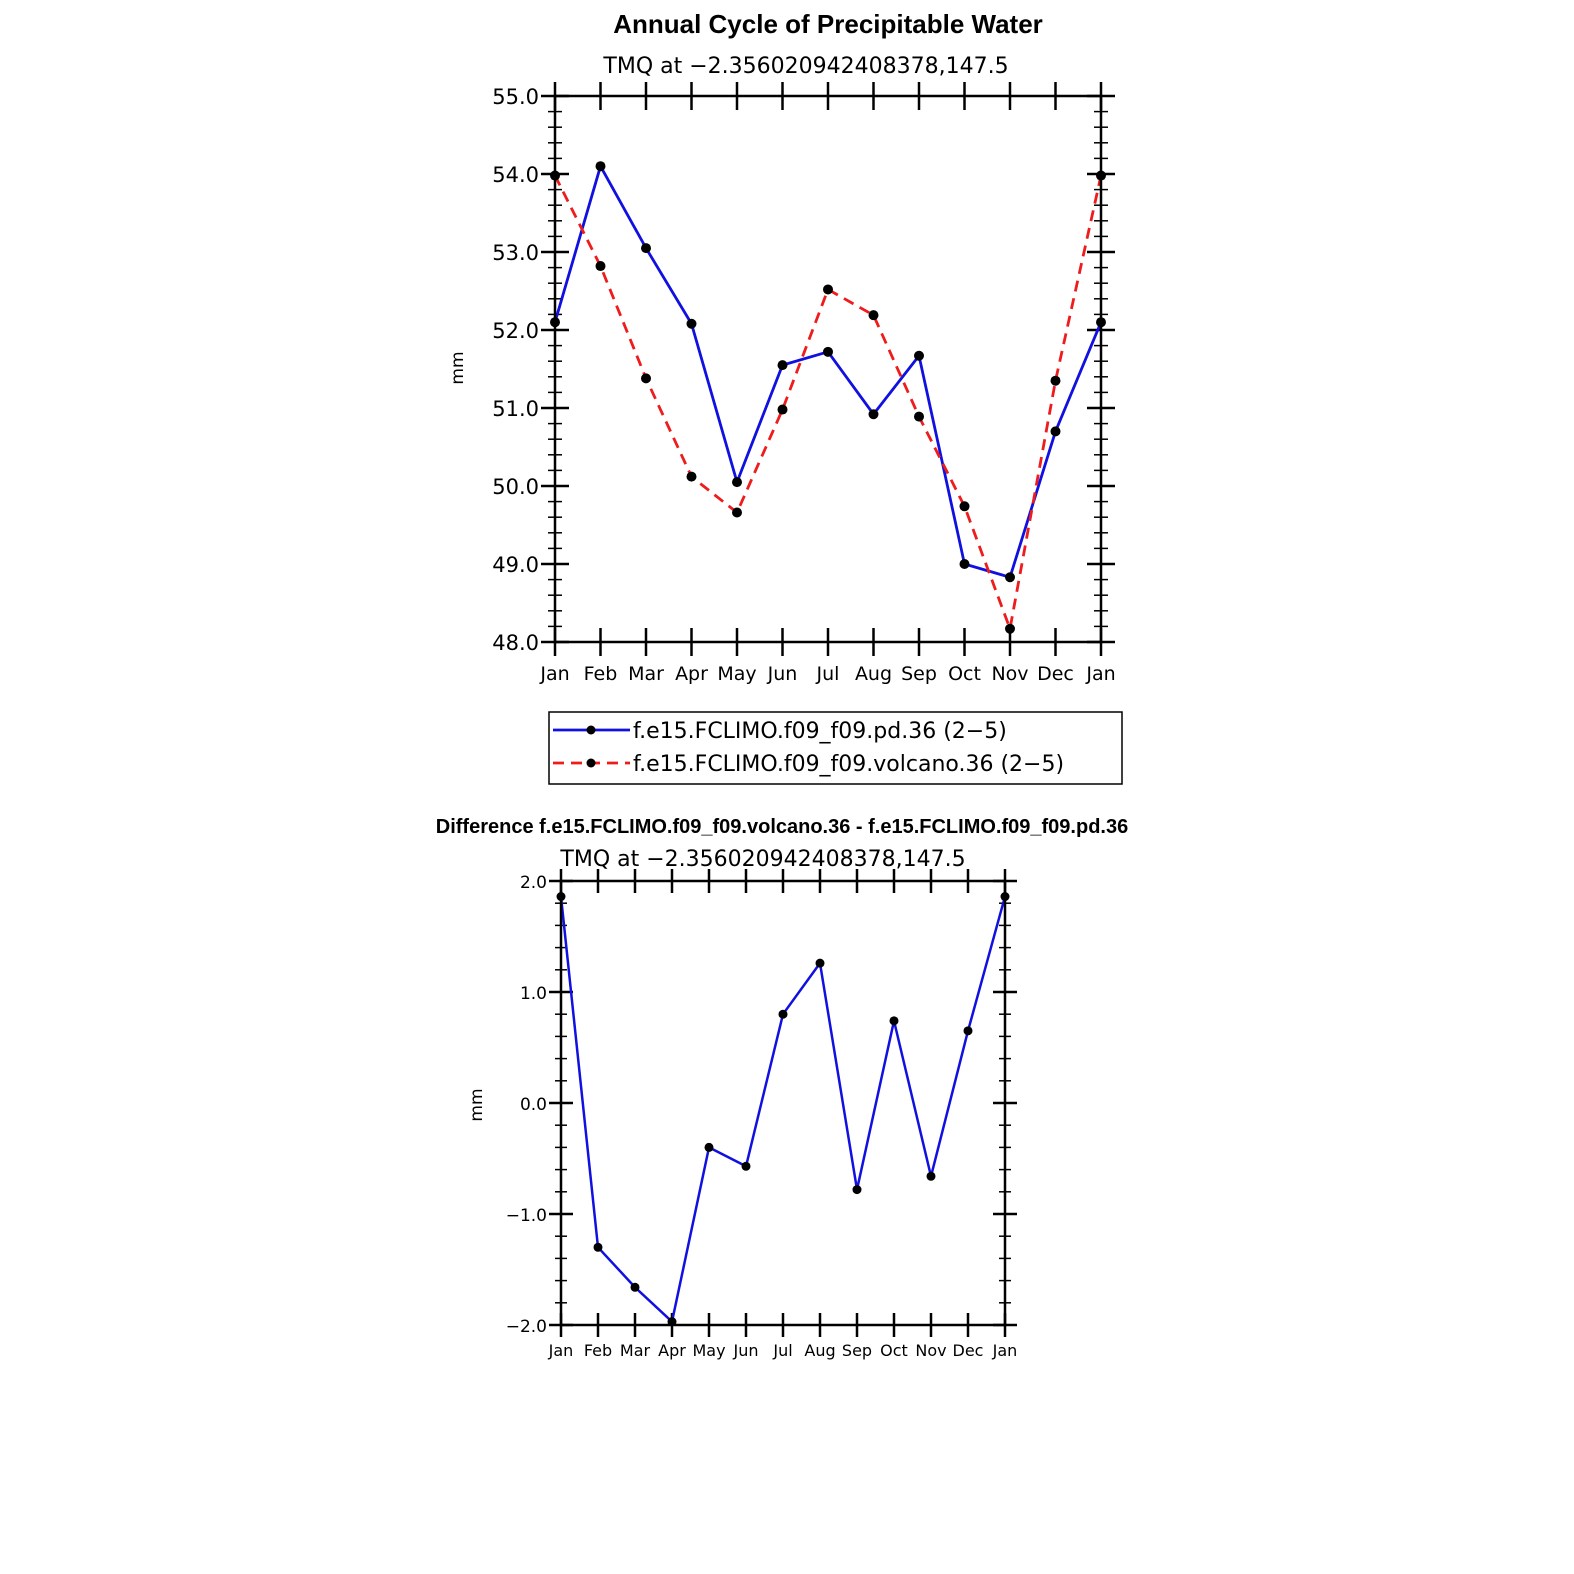 The image size is (1574, 1574). I want to click on diff-chart-subtitle: TMQ at −2.356020942408378,147.5, so click(762, 859).